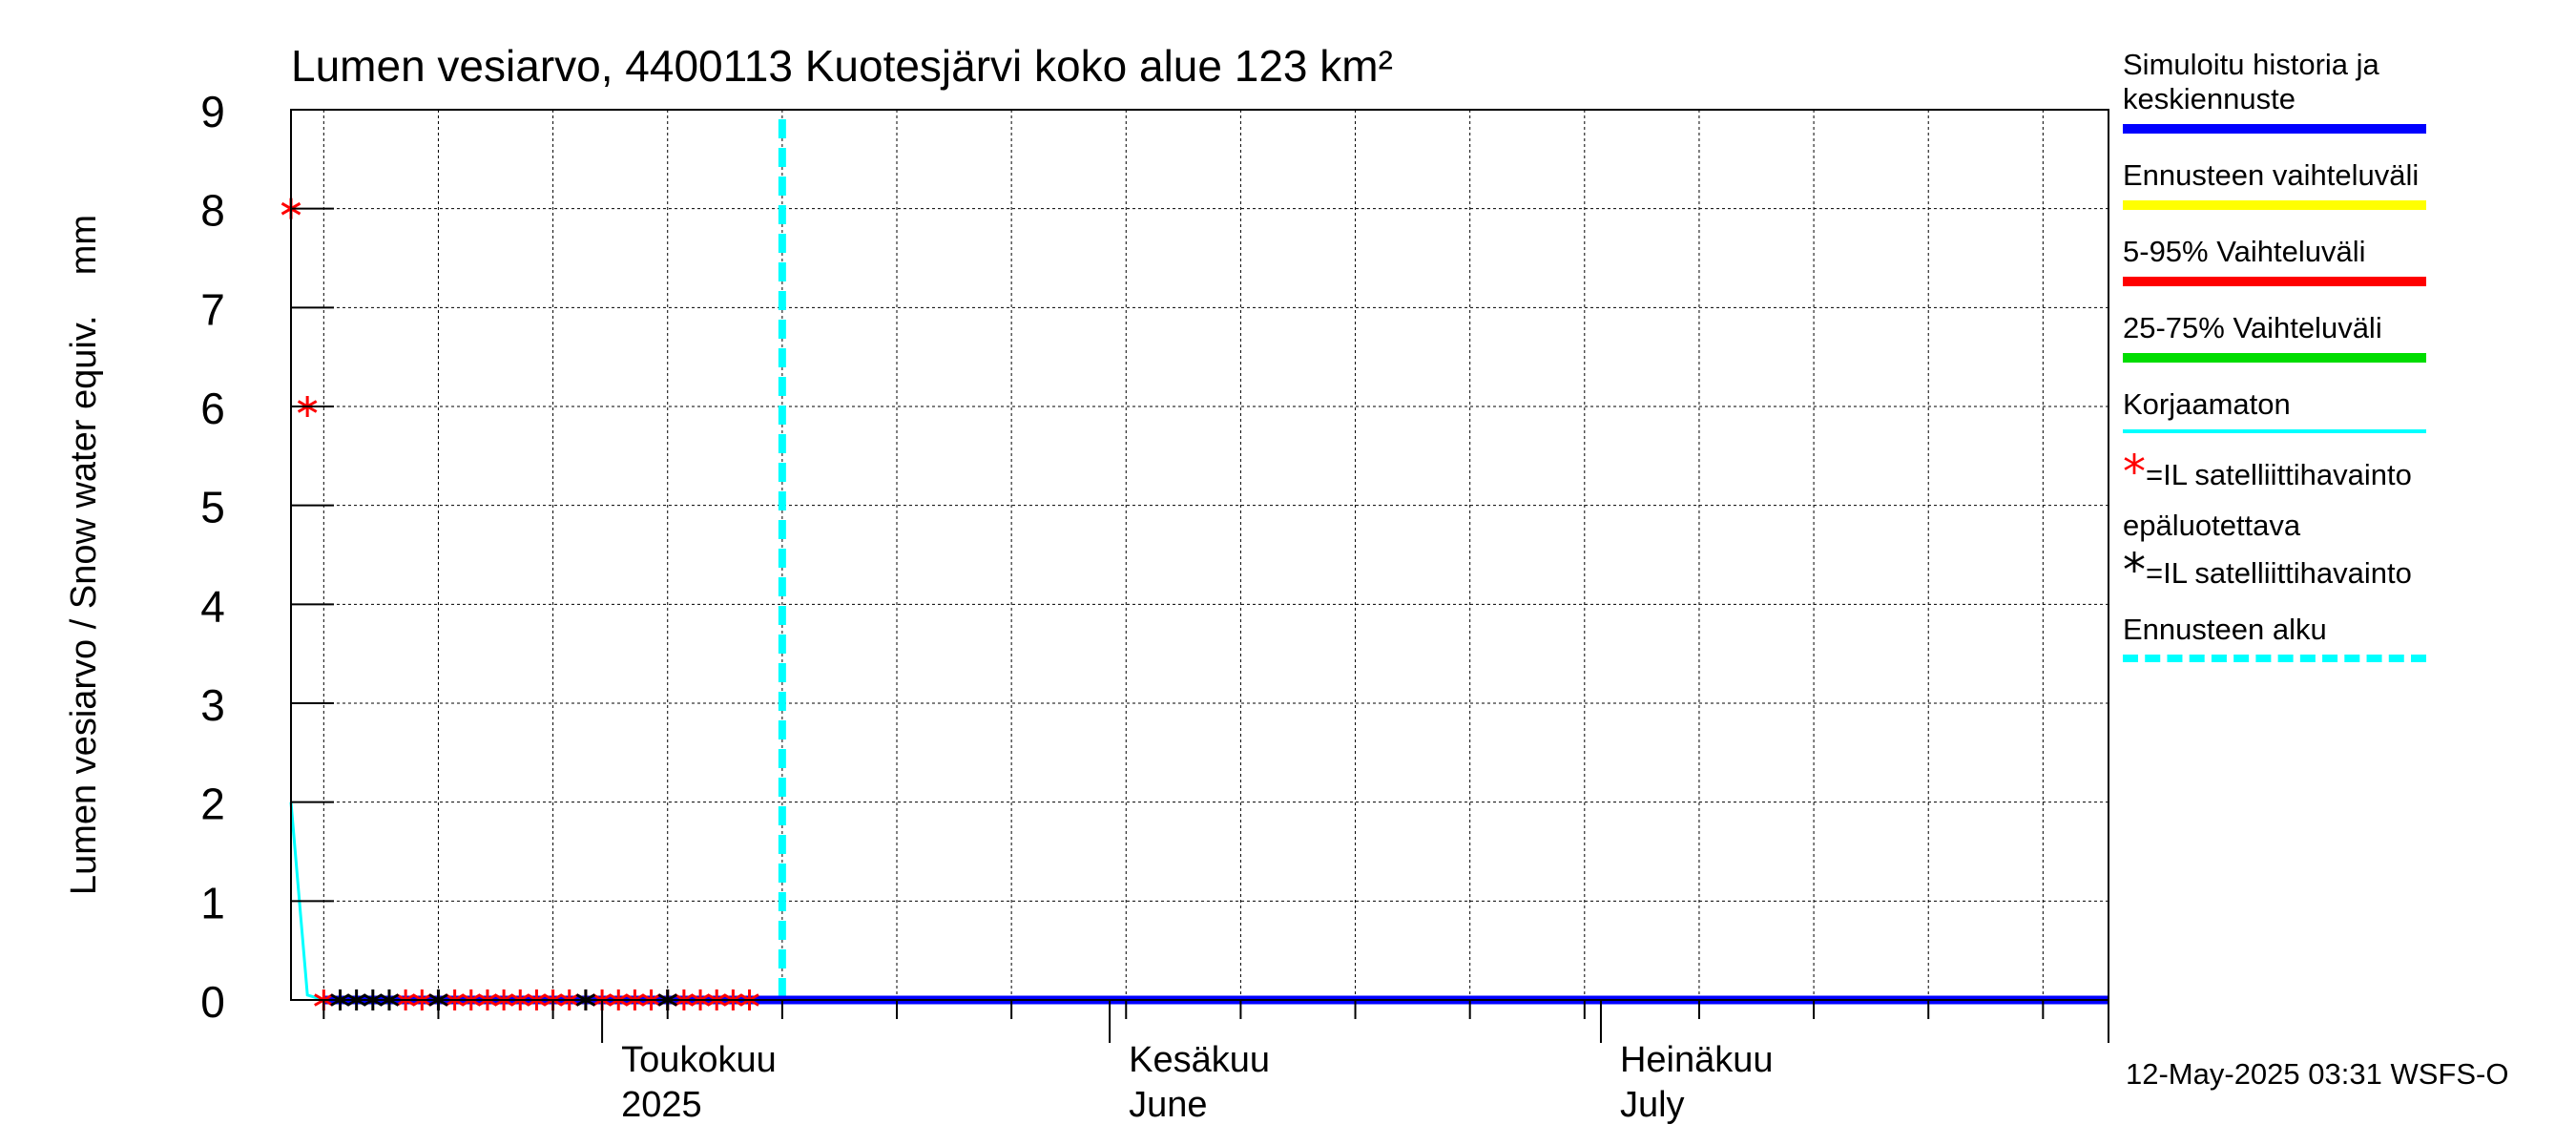  I want to click on y-axis-label: Lumen vesiarvo / Snow water equiv. mm, so click(84, 555).